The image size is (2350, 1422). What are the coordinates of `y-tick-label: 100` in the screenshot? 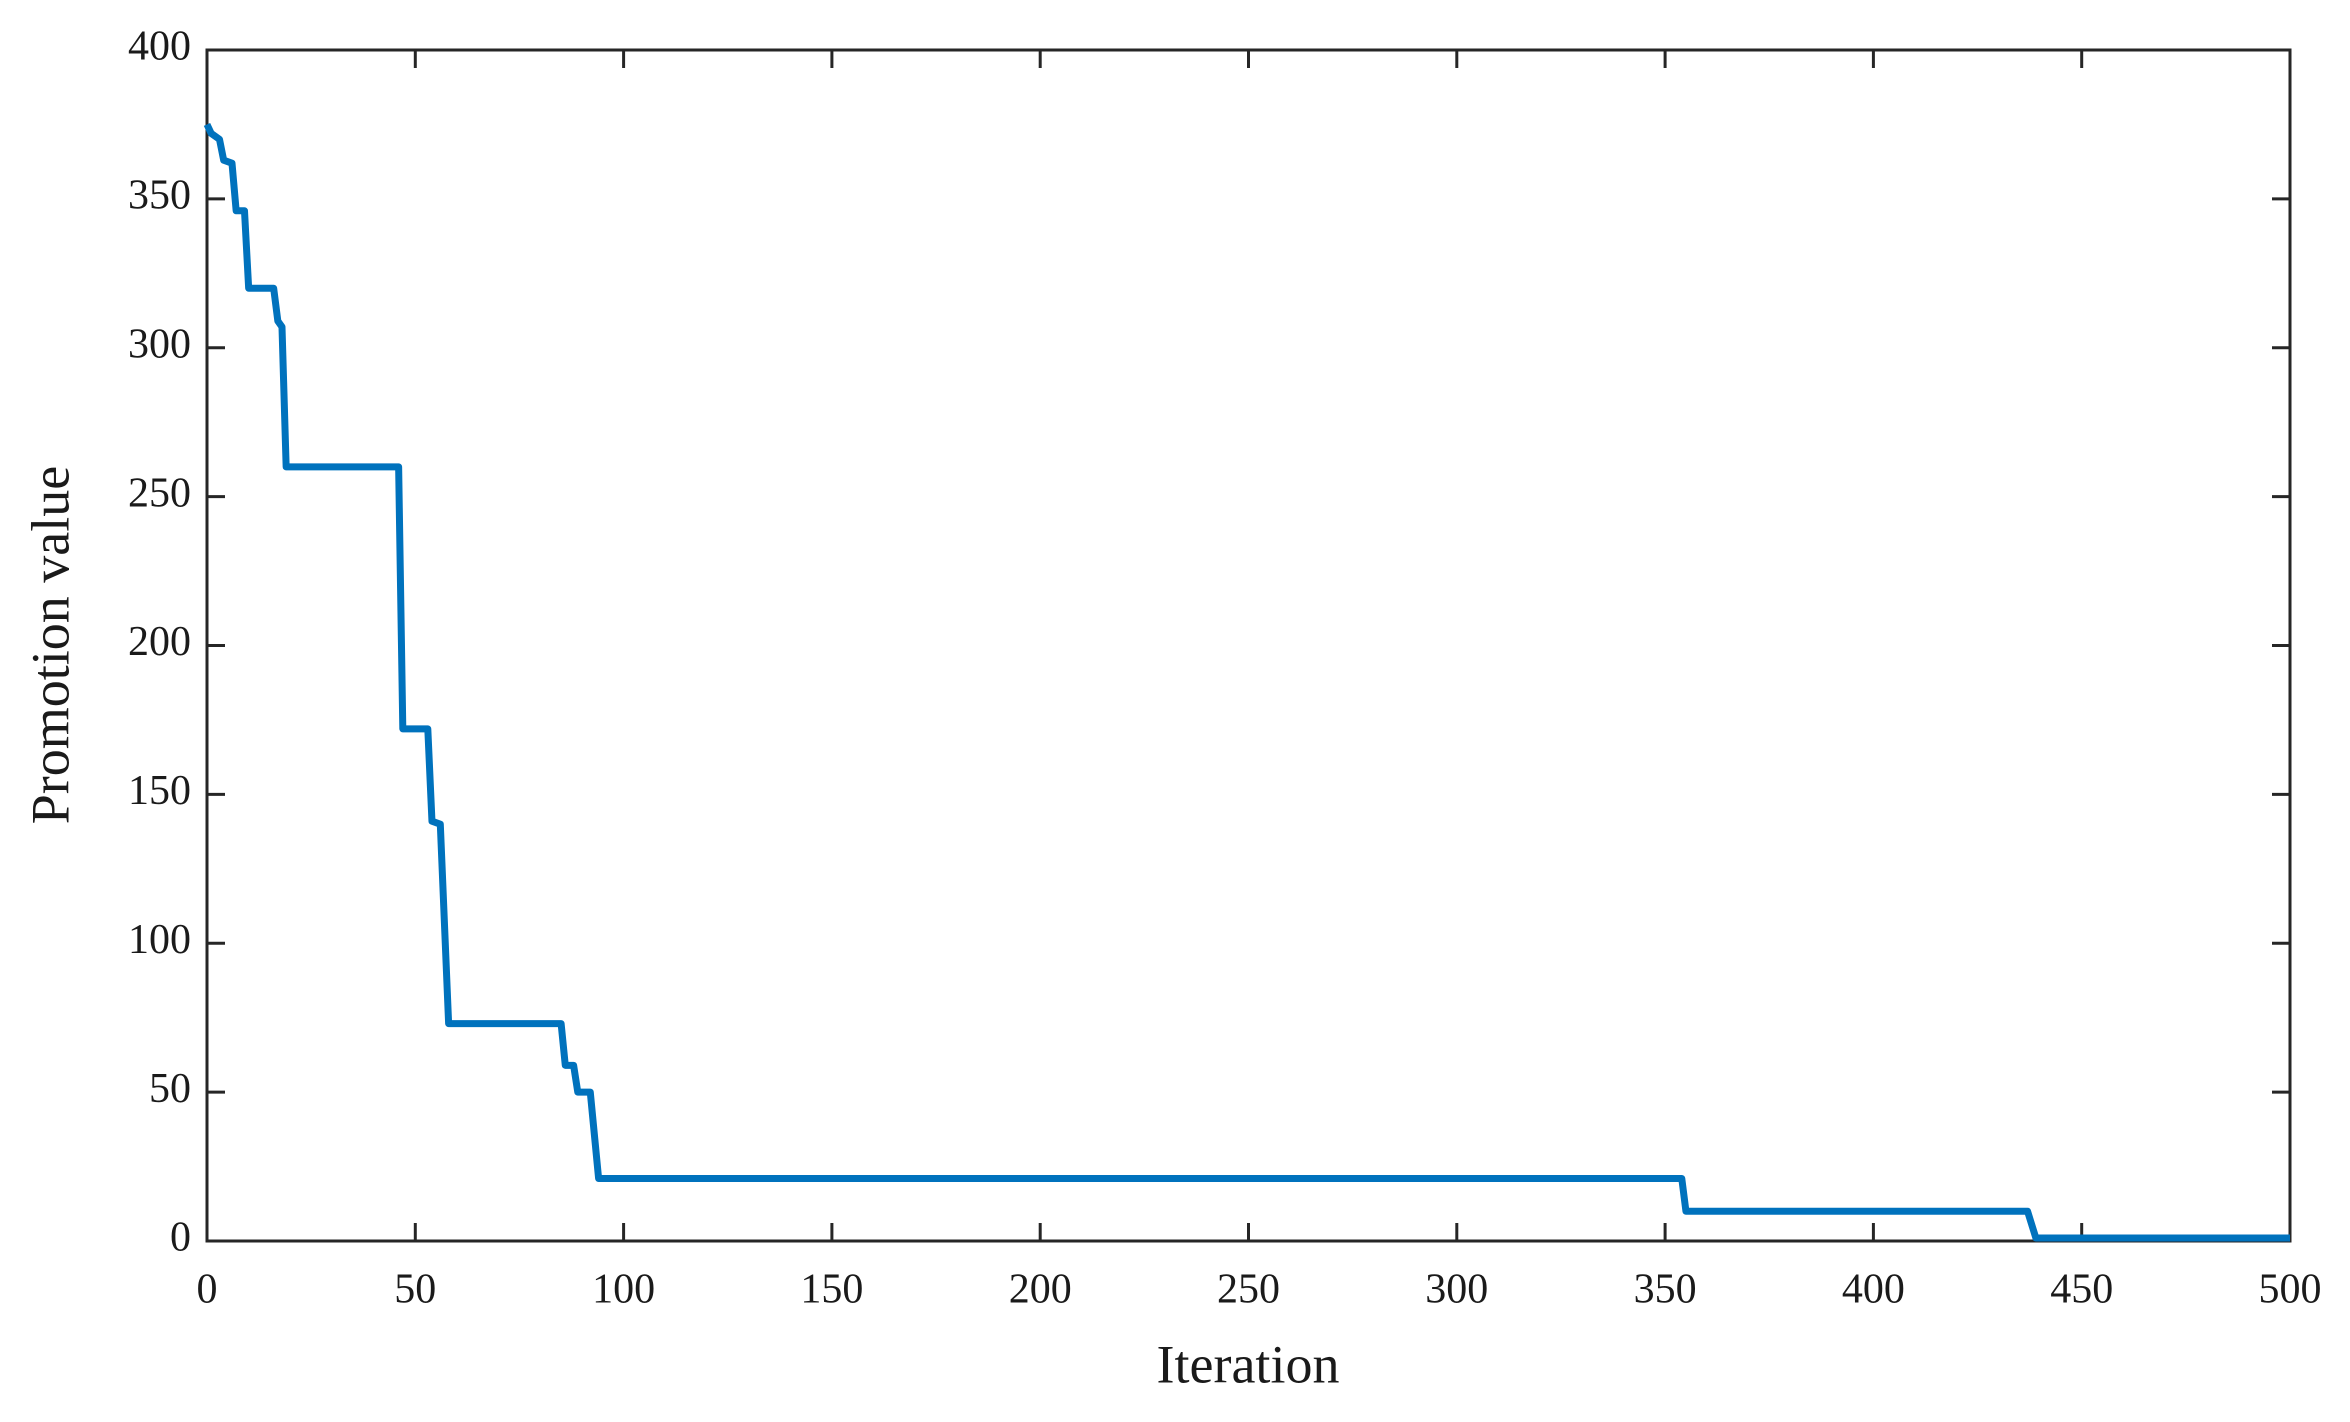 It's located at (159, 940).